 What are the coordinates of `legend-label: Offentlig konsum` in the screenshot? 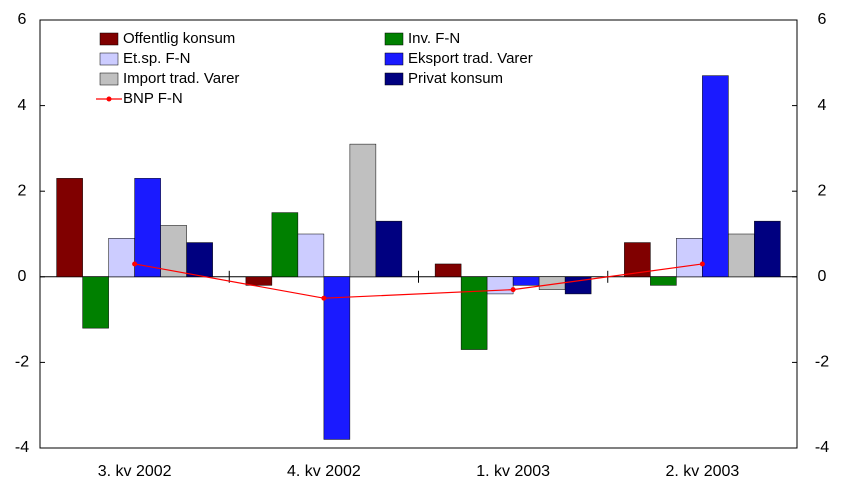 It's located at (179, 38).